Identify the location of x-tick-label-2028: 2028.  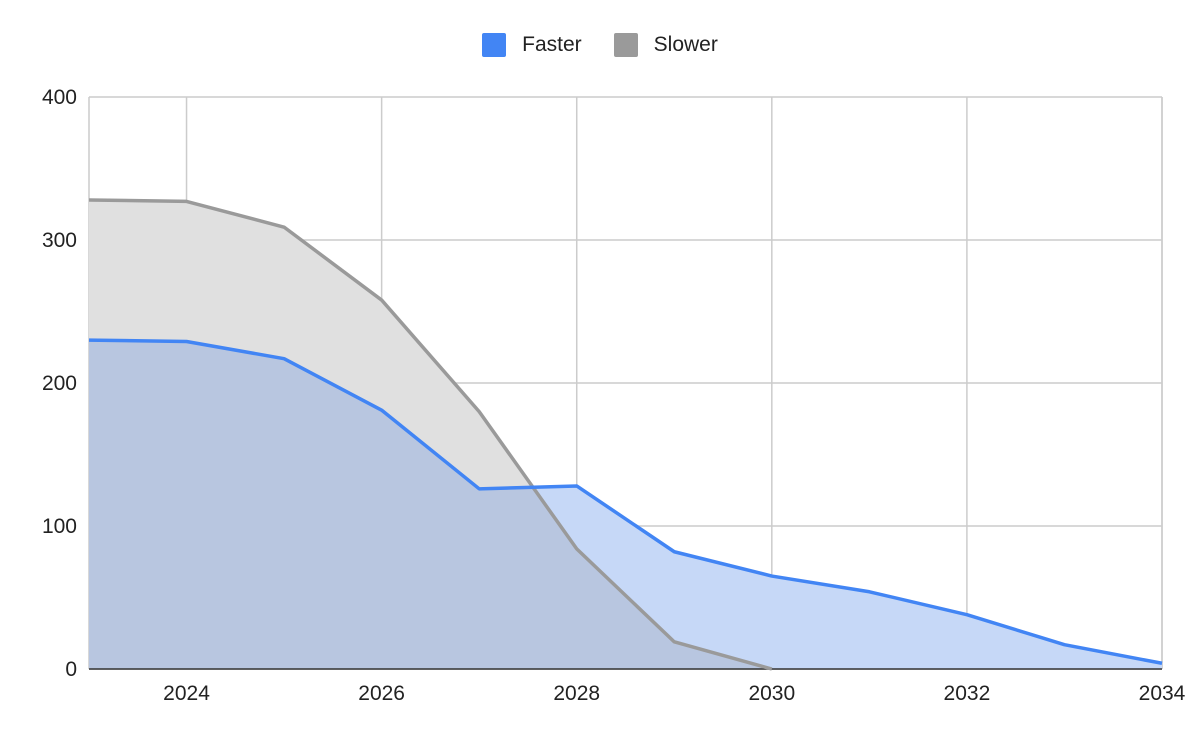
(576, 693).